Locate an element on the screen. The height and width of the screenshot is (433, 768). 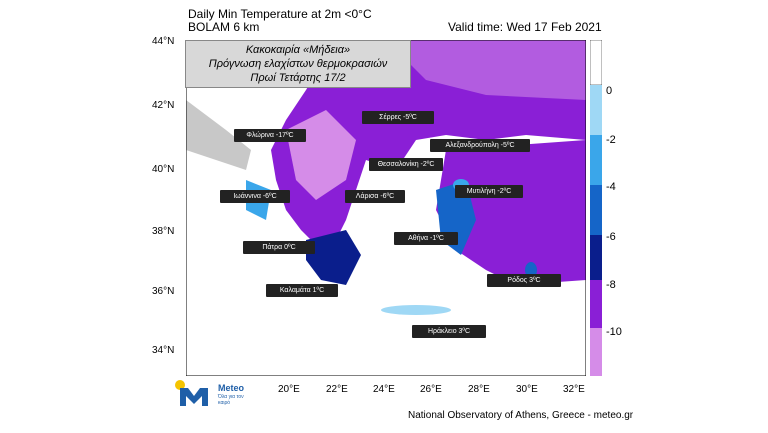
peloponnese is located at coordinates (333, 257).